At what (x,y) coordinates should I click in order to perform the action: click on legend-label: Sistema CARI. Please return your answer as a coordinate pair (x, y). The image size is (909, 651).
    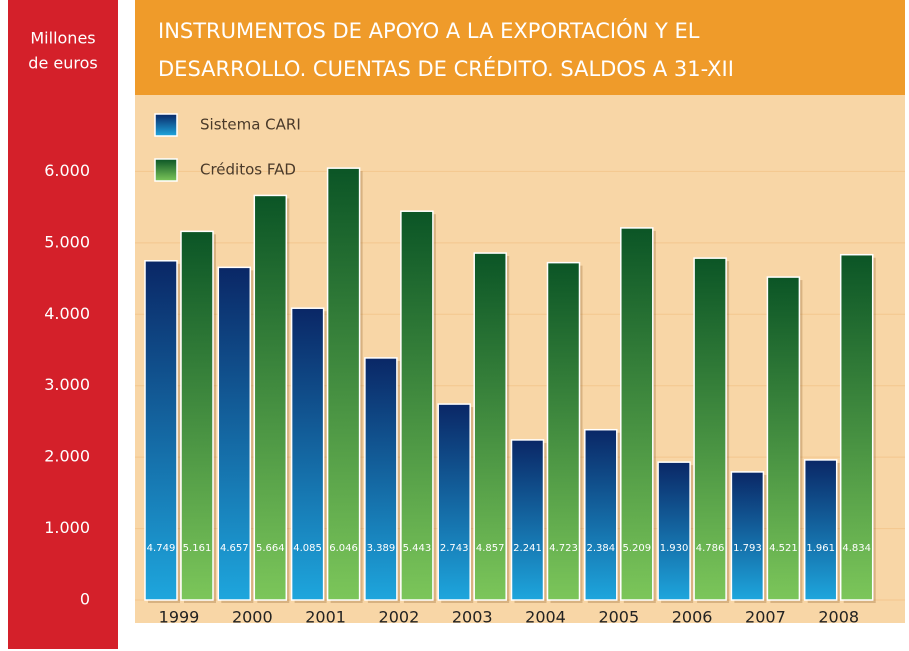
    Looking at the image, I should click on (250, 125).